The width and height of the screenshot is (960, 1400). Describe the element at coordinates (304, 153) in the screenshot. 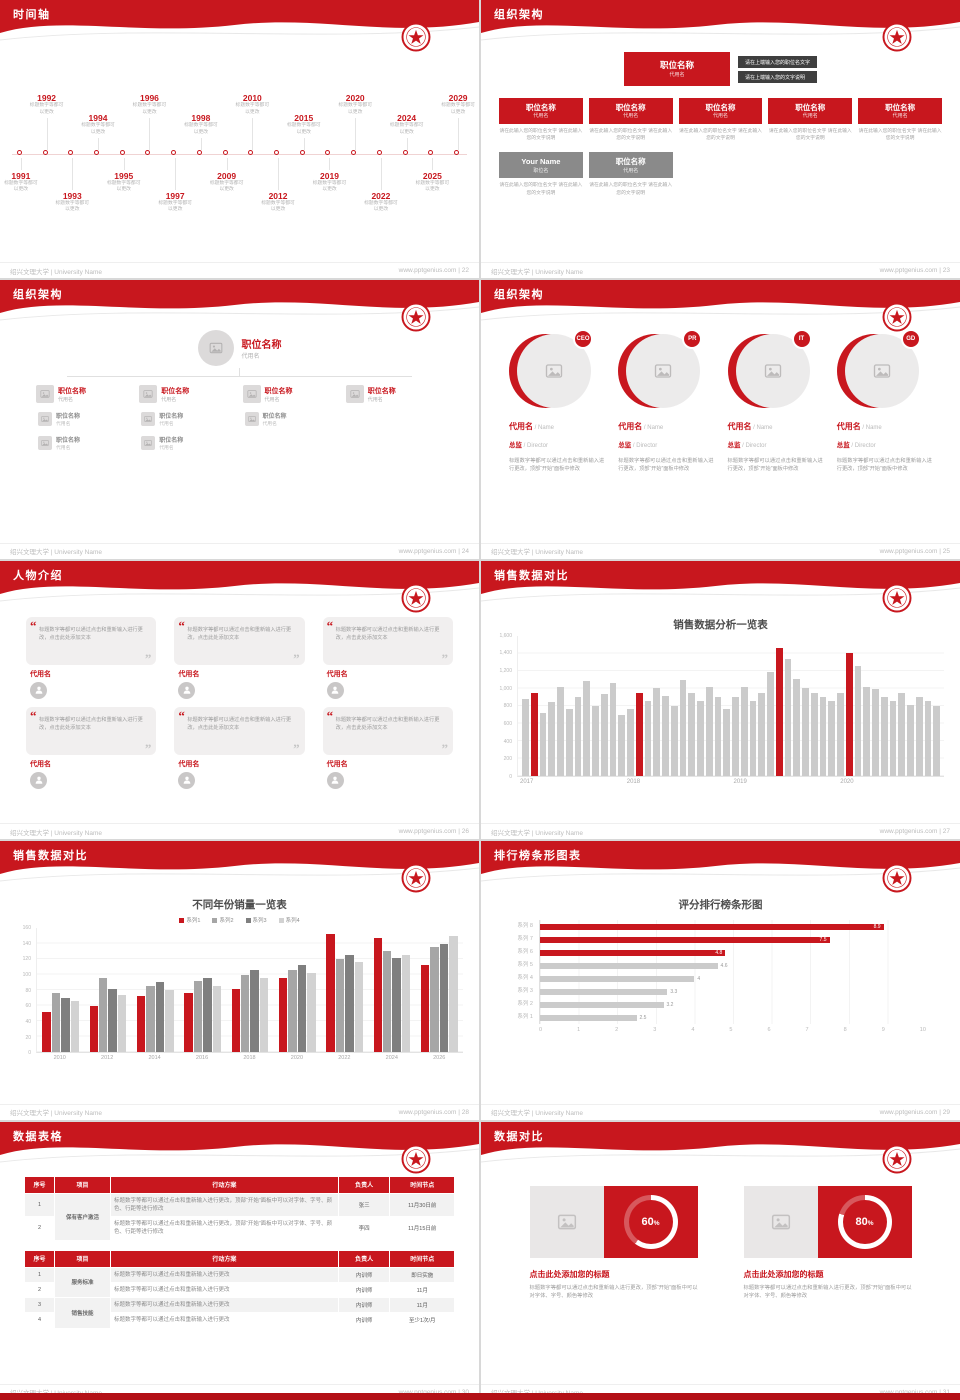

I see `timeline-item: 2015 标题数字等都可 以更改` at that location.